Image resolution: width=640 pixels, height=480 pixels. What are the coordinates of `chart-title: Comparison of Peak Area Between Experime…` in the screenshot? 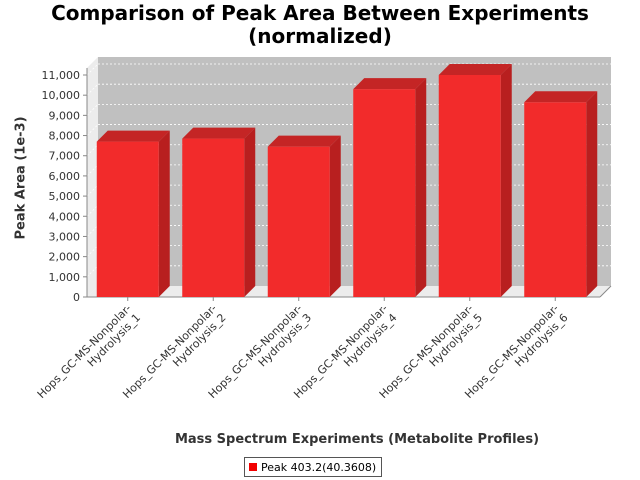 It's located at (320, 25).